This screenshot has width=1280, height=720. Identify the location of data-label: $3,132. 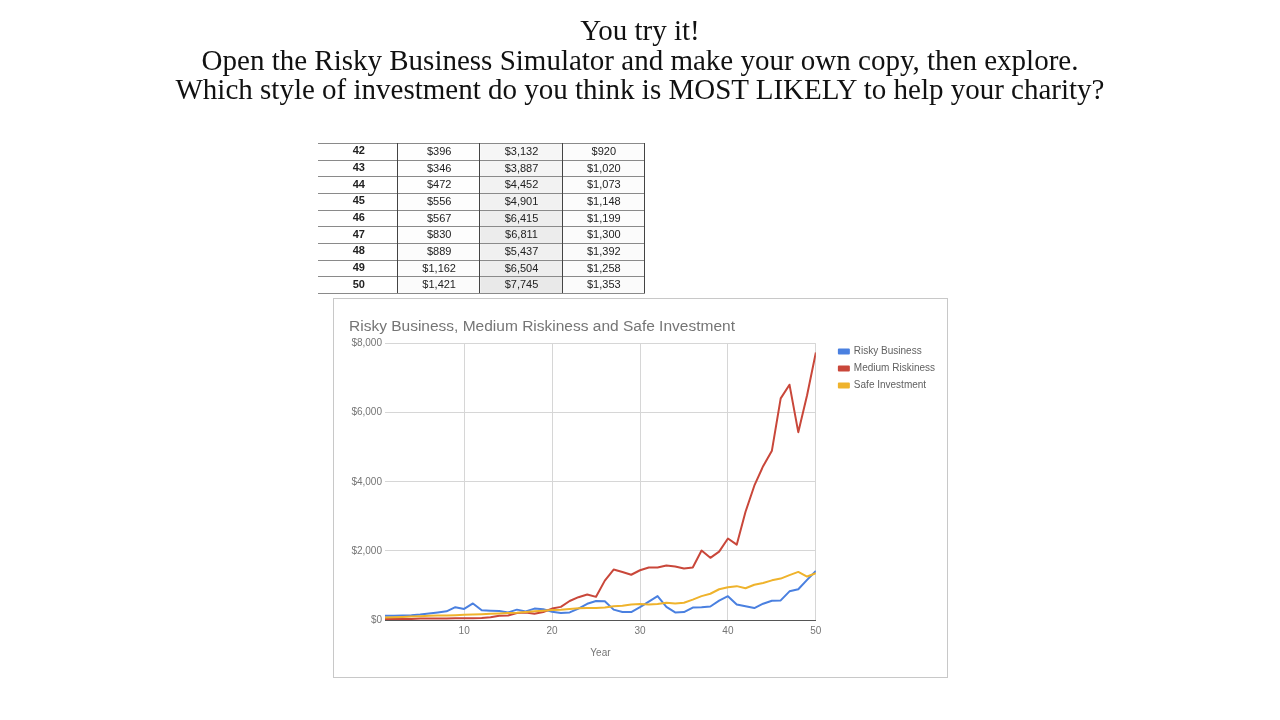
(521, 150).